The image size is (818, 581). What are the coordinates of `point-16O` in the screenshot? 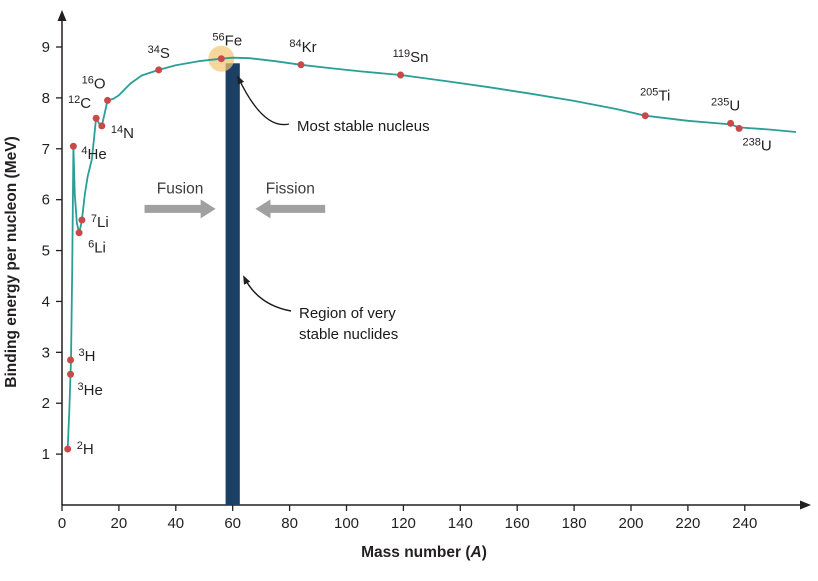 It's located at (108, 100).